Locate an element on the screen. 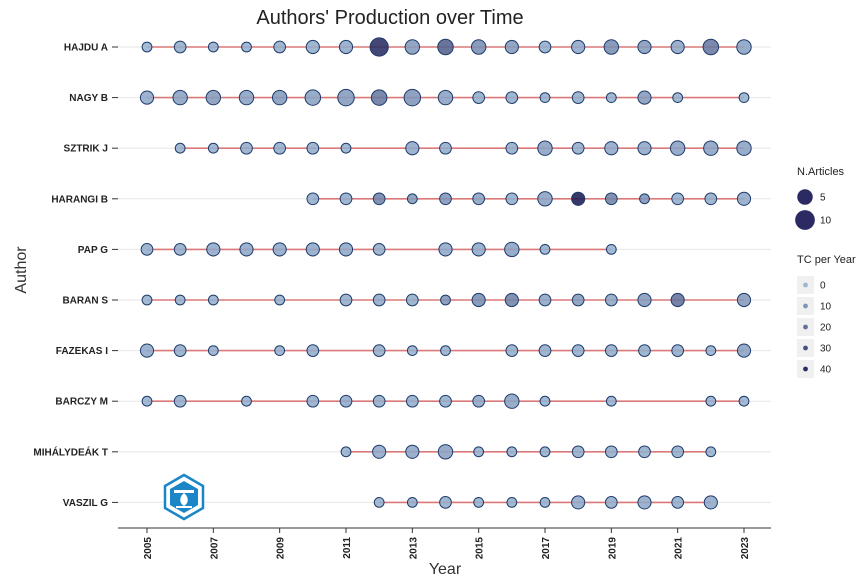 The width and height of the screenshot is (865, 579). legend-tc-swatch is located at coordinates (805, 327).